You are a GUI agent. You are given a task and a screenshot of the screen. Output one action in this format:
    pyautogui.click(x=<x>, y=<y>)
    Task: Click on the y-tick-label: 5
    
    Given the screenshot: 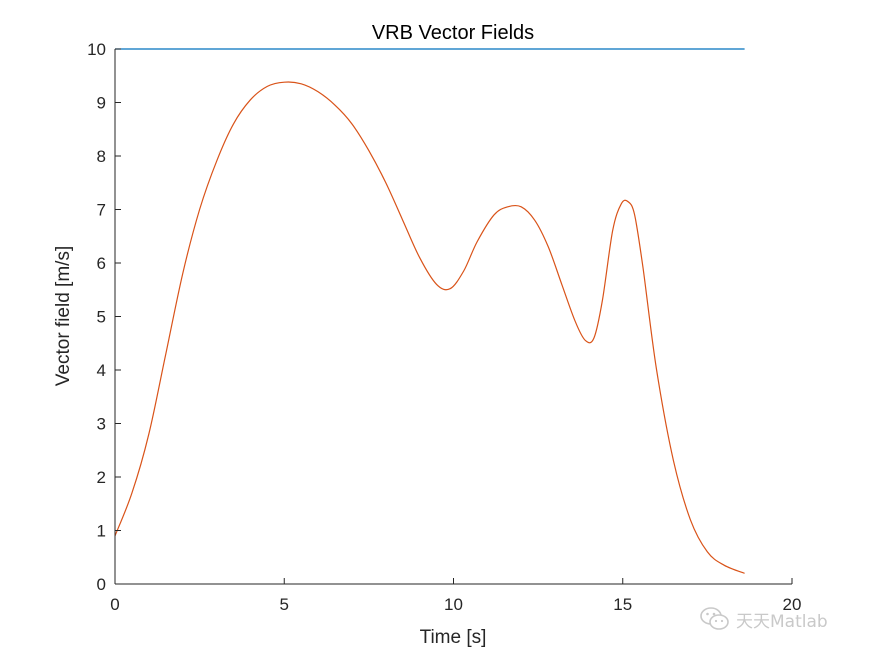 What is the action you would take?
    pyautogui.click(x=101, y=317)
    